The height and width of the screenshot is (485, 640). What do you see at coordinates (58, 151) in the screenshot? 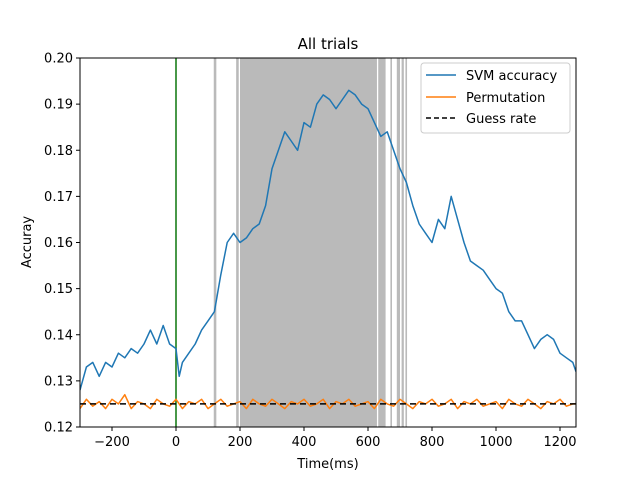
I see `y-tick-label: 0.18` at bounding box center [58, 151].